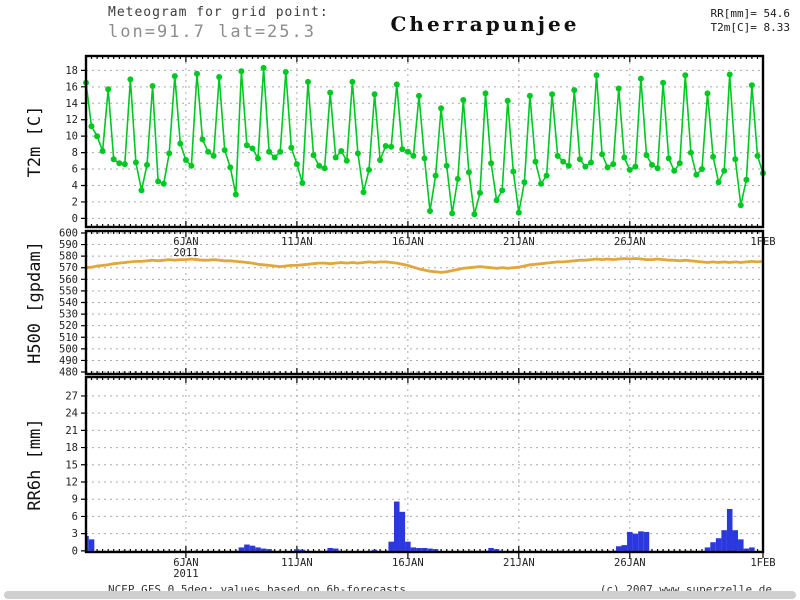 The image size is (800, 600). Describe the element at coordinates (212, 32) in the screenshot. I see `lonlat-label: lon=91.7 lat=25.3` at that location.